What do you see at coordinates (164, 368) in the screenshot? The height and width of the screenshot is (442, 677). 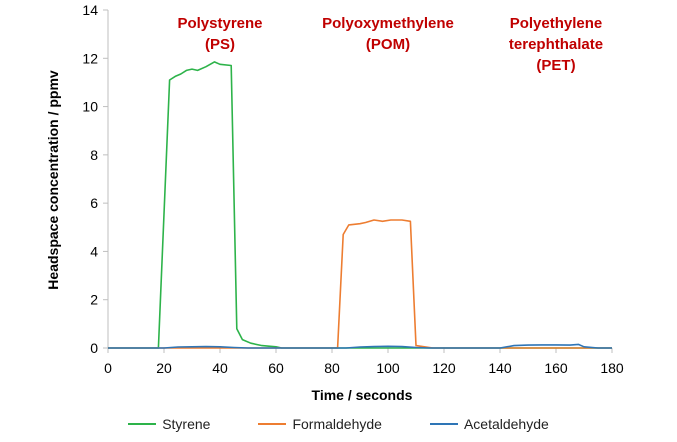 I see `x-tick-label: 20` at bounding box center [164, 368].